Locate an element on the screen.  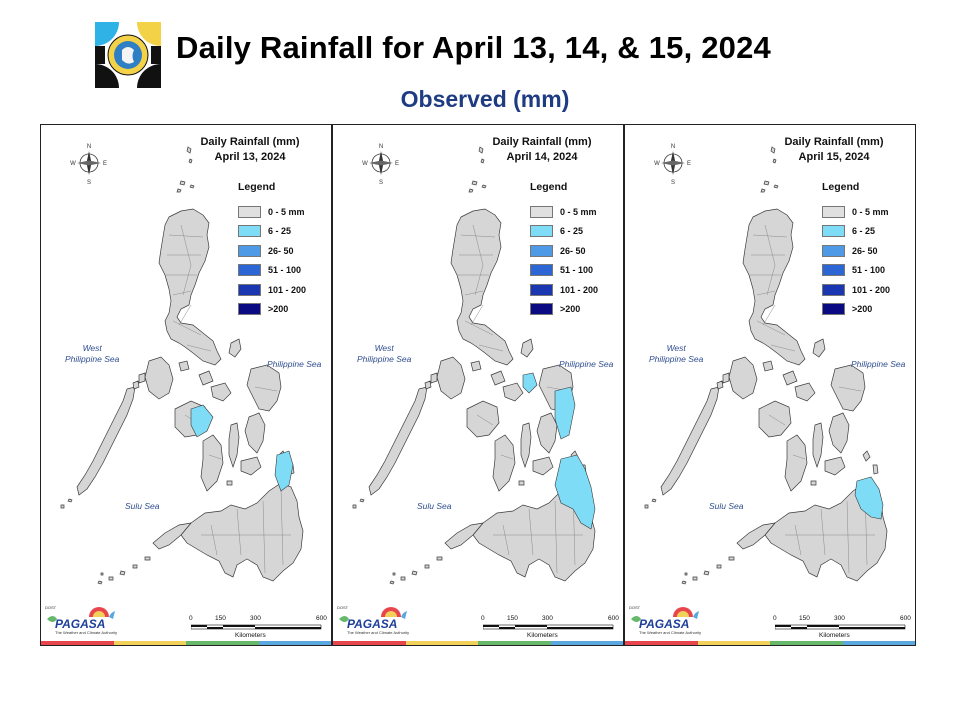
panel-title: Daily Rainfall (mm) April 13, 2024 is located at coordinates (250, 149).